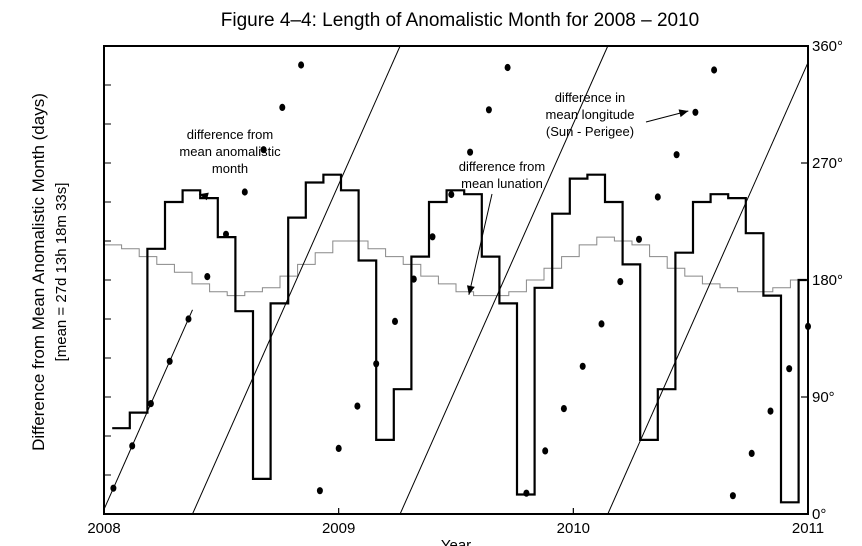 This screenshot has width=862, height=546. What do you see at coordinates (573, 528) in the screenshot?
I see `x-tick-label: 2010` at bounding box center [573, 528].